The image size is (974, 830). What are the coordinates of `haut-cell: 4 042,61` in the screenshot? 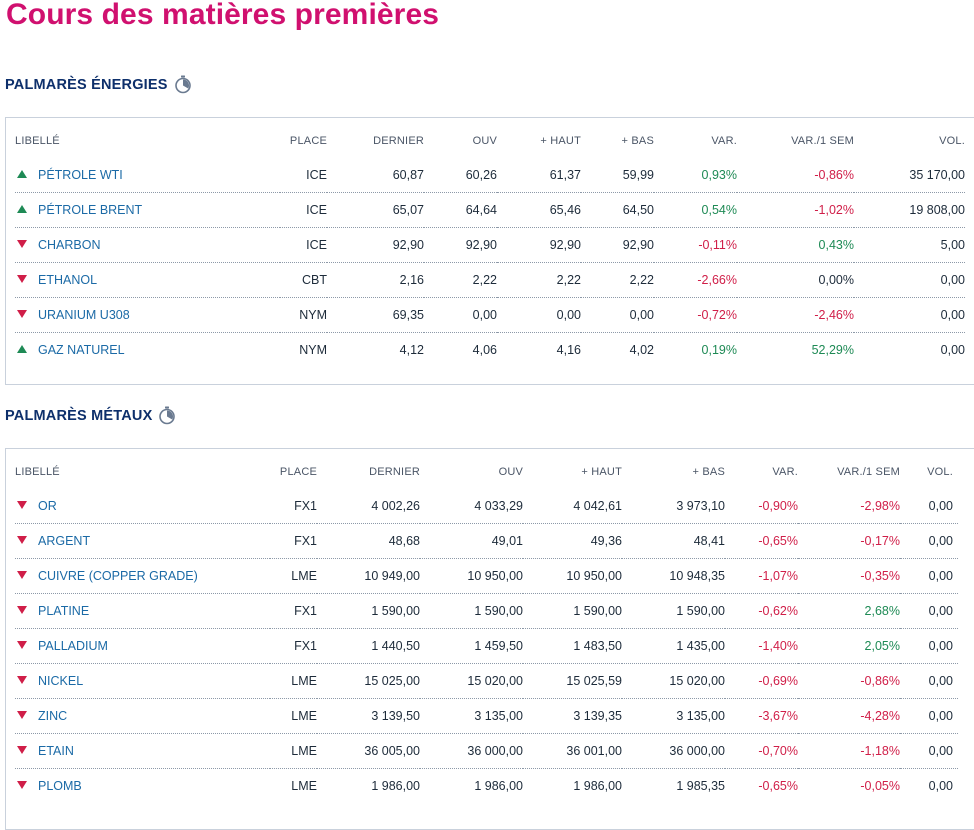 It's located at (572, 506).